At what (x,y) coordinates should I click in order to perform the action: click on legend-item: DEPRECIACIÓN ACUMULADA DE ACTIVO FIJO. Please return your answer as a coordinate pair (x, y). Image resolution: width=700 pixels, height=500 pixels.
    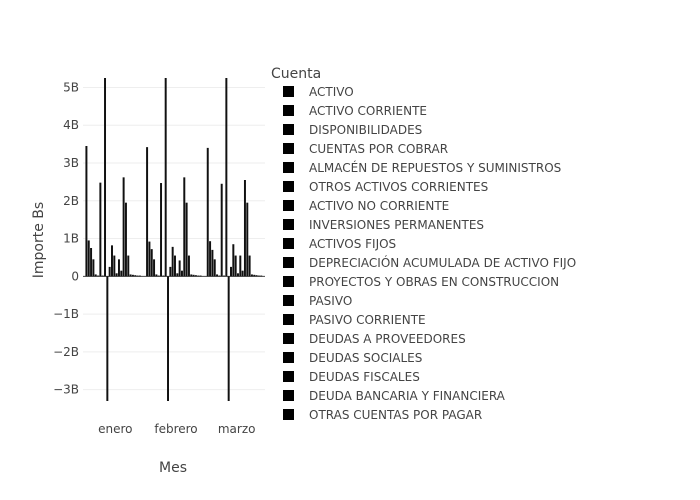
    Looking at the image, I should click on (429, 262).